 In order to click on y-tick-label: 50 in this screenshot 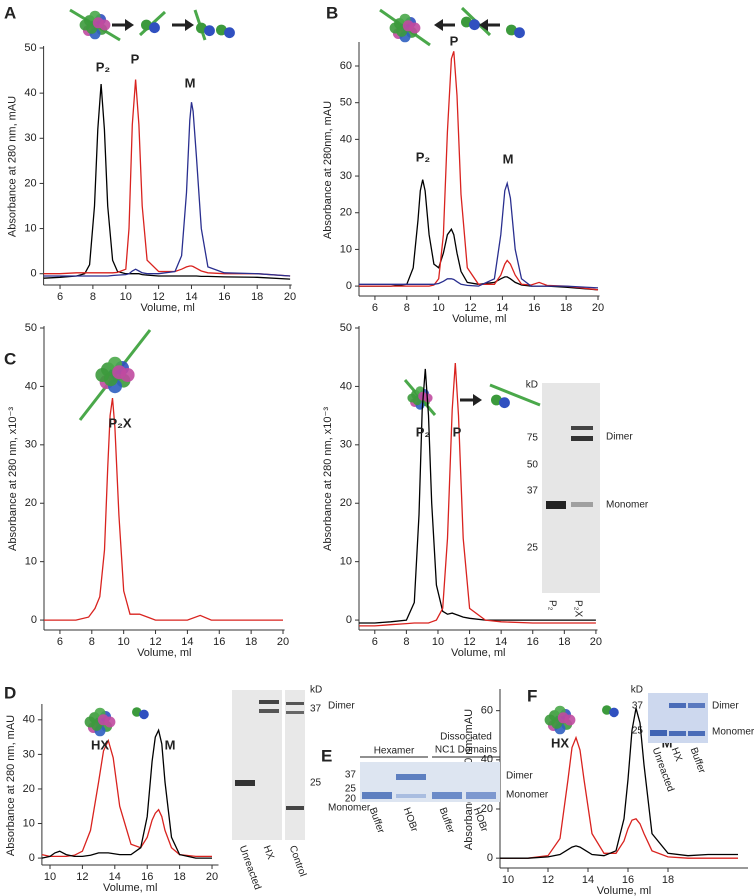, I will do `click(346, 328)`.